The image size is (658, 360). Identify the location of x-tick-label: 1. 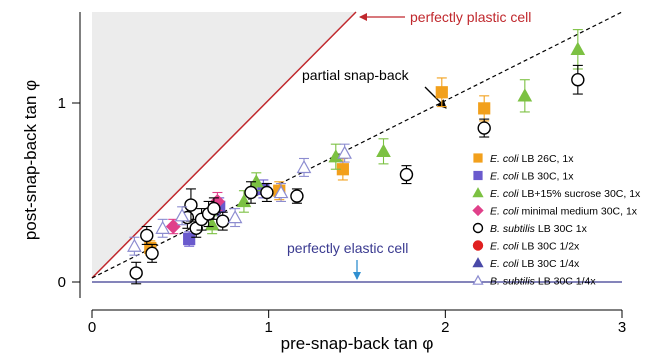
(268, 327).